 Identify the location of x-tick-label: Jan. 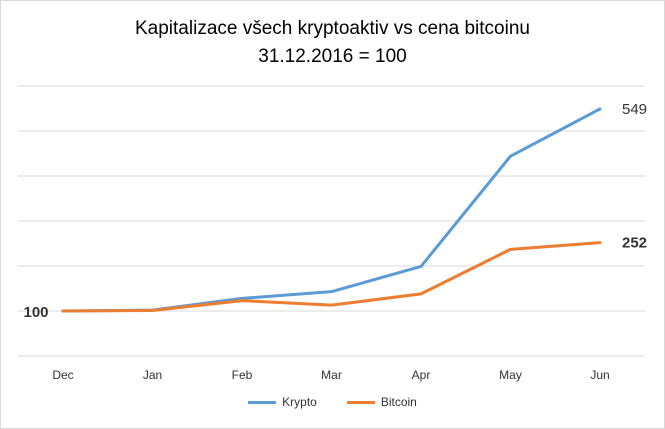
(152, 375).